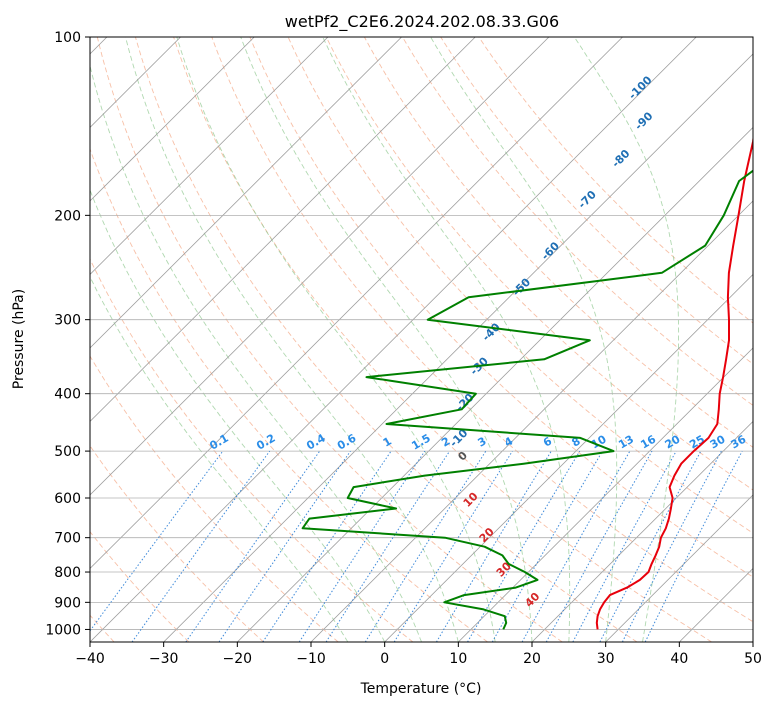  What do you see at coordinates (421, 689) in the screenshot?
I see `x-axis-label: Temperature (°C)` at bounding box center [421, 689].